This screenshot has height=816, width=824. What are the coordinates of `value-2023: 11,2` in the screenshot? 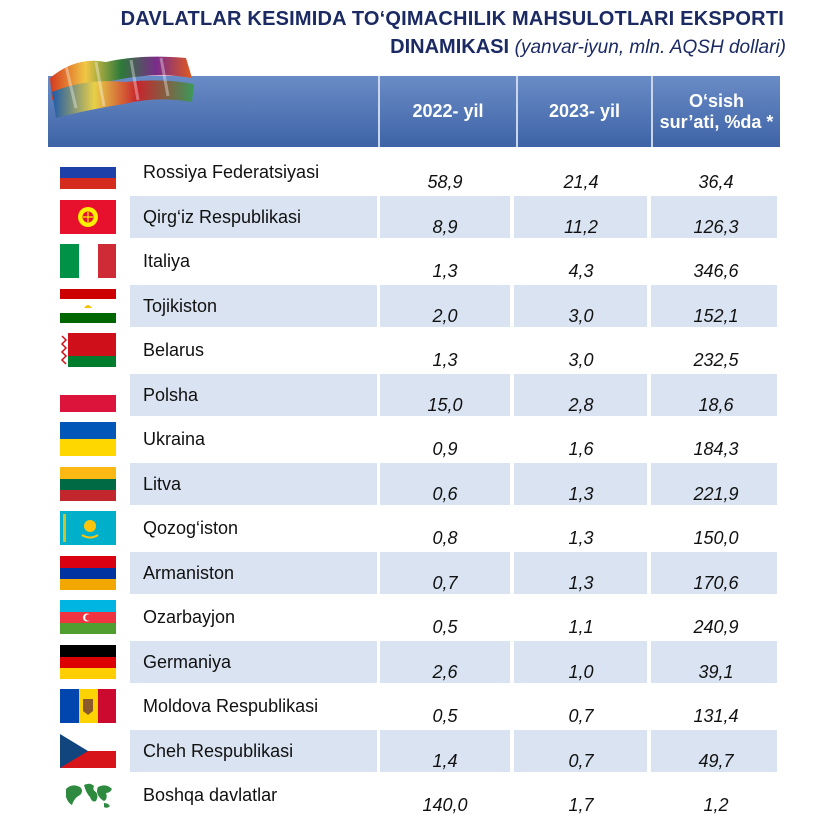 It's located at (581, 227).